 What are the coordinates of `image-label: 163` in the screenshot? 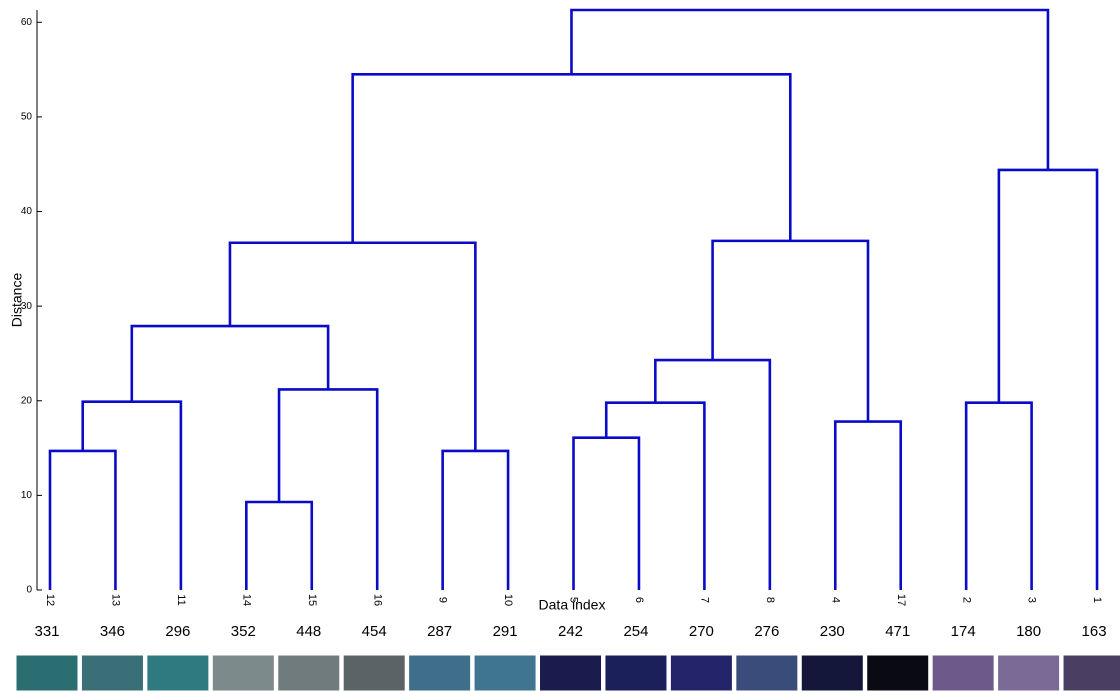 It's located at (1094, 631).